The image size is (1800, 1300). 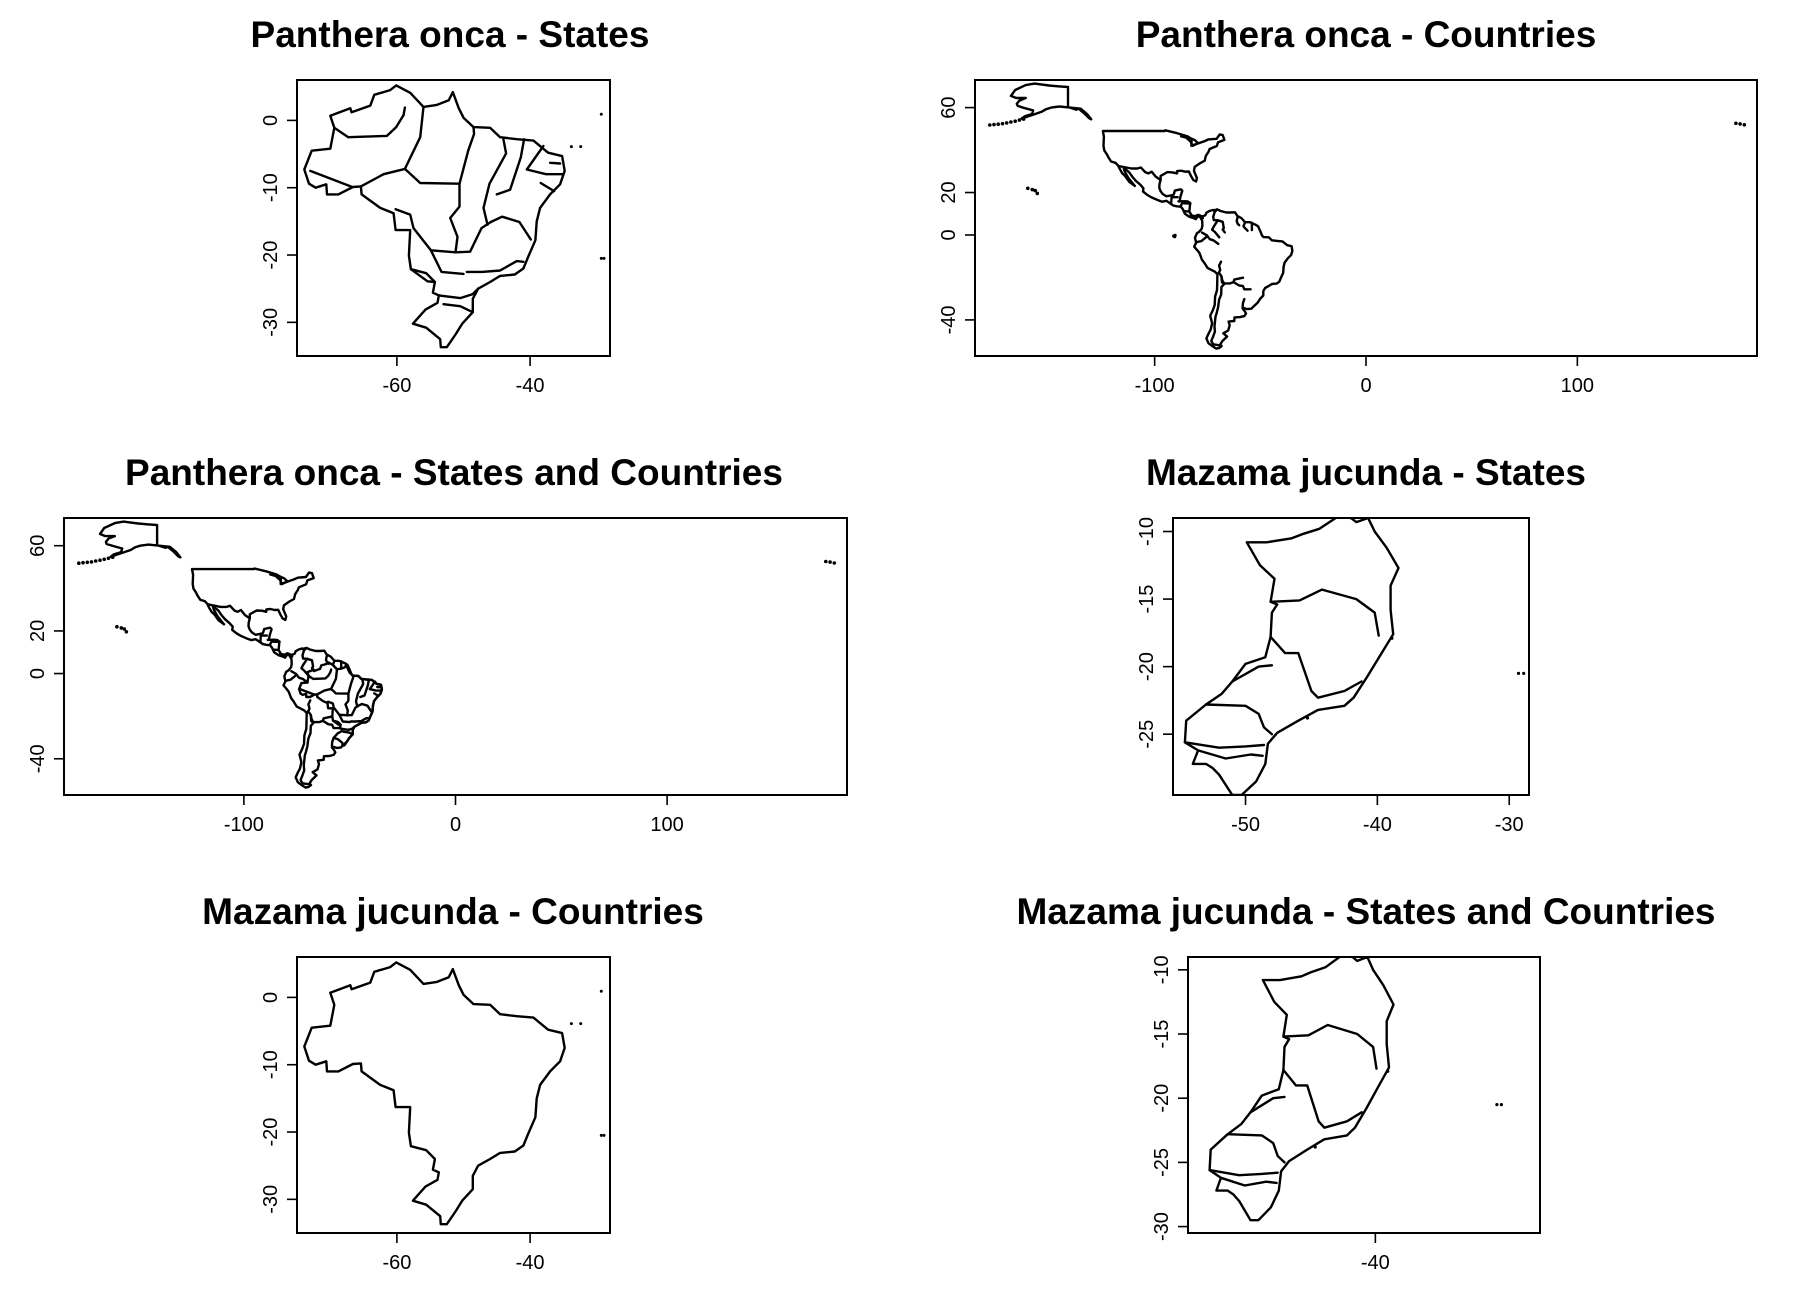 What do you see at coordinates (1365, 911) in the screenshot?
I see `panel-title: Mazama jucunda - States and Countries` at bounding box center [1365, 911].